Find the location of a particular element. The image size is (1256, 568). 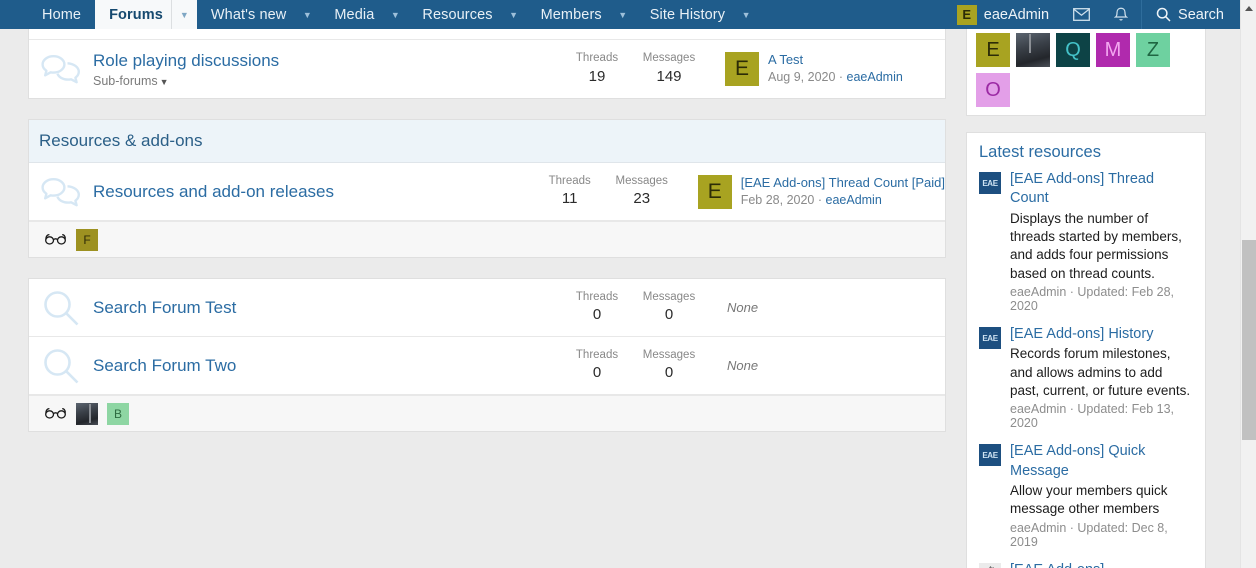

alerts-button is located at coordinates (1121, 14).